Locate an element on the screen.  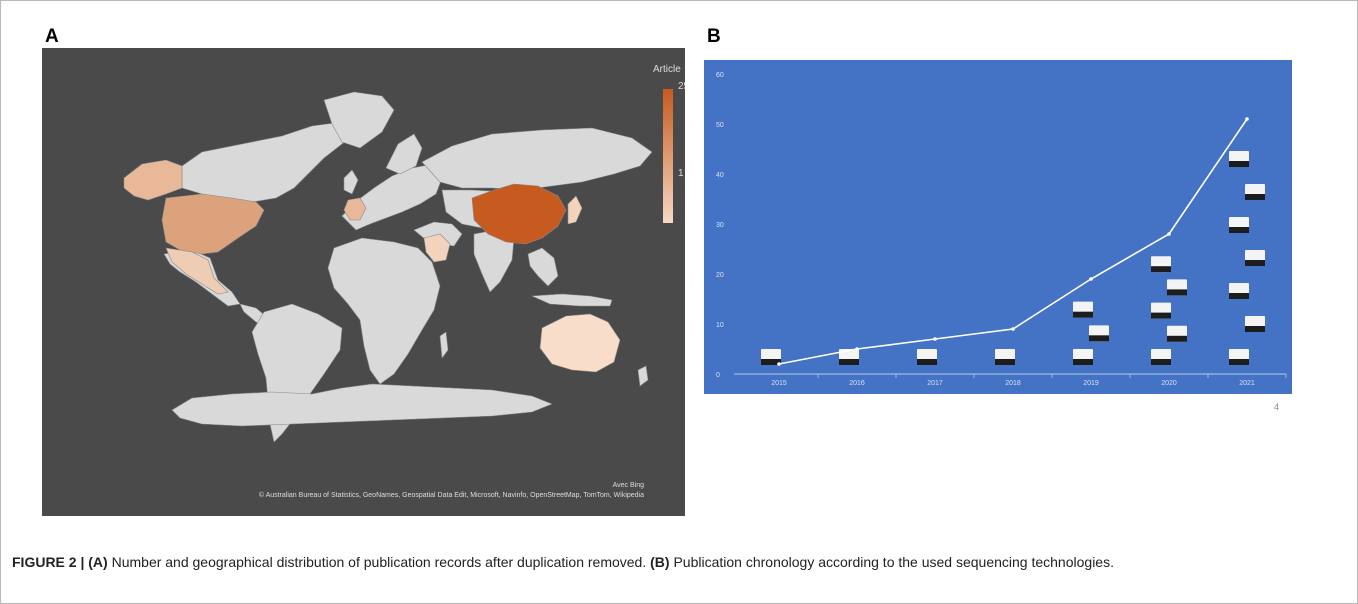
x-tick-label: 2016 is located at coordinates (857, 383).